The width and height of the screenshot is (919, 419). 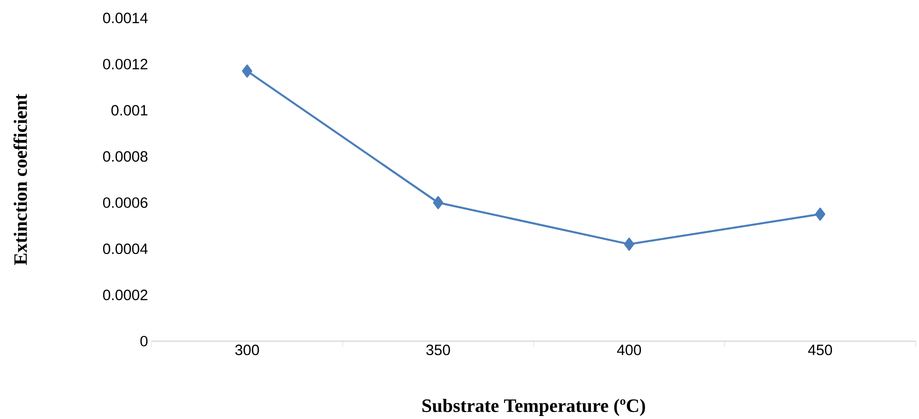 What do you see at coordinates (129, 110) in the screenshot?
I see `y-tick-label: 0.001` at bounding box center [129, 110].